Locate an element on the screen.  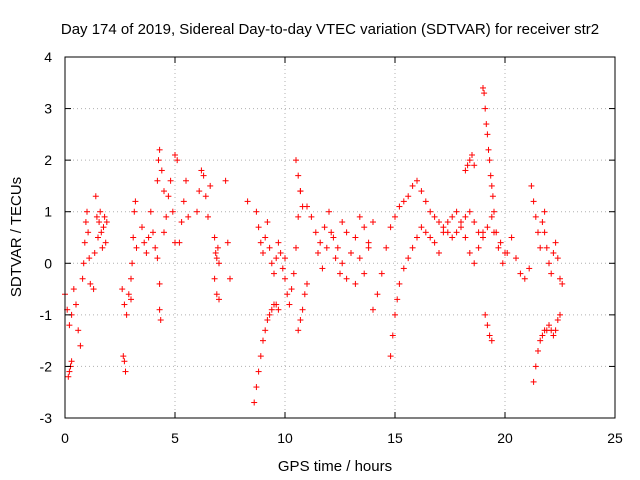
x-tick-label: 25 is located at coordinates (615, 438).